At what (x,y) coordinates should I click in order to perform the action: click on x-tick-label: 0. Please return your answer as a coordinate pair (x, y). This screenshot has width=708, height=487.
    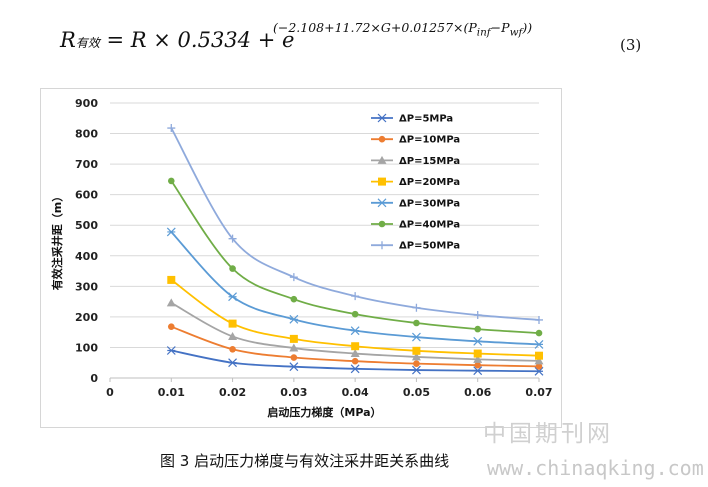
    Looking at the image, I should click on (110, 392).